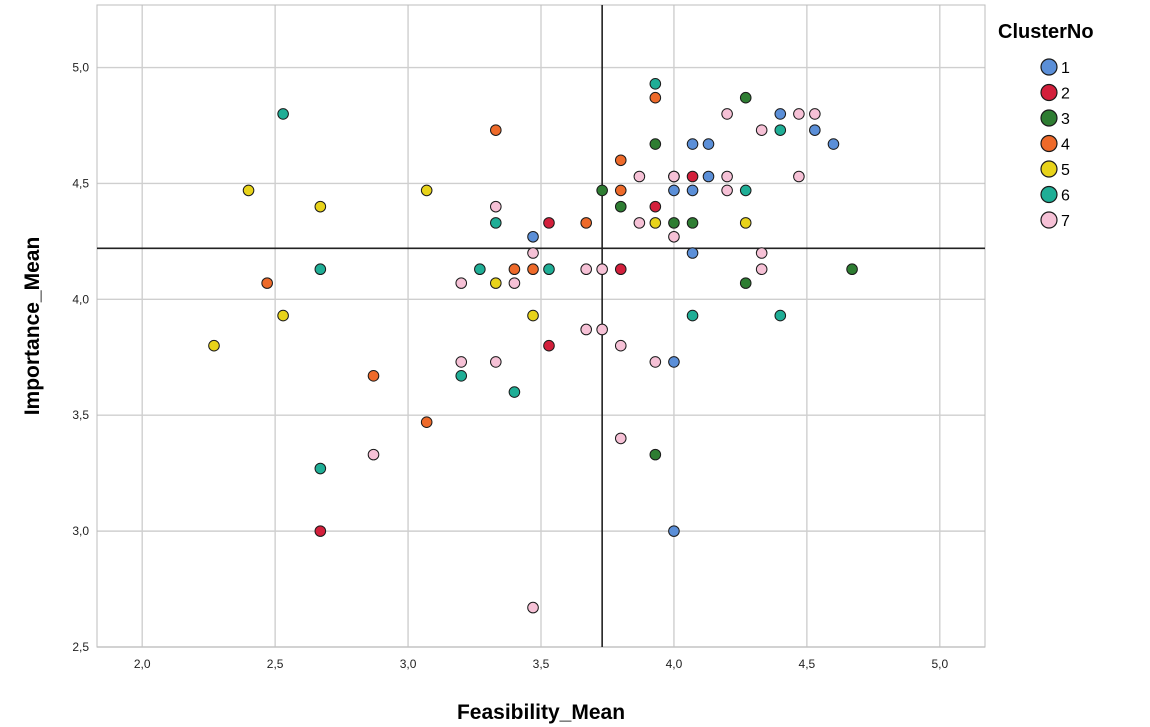  I want to click on legend-item-3: 3, so click(1055, 118).